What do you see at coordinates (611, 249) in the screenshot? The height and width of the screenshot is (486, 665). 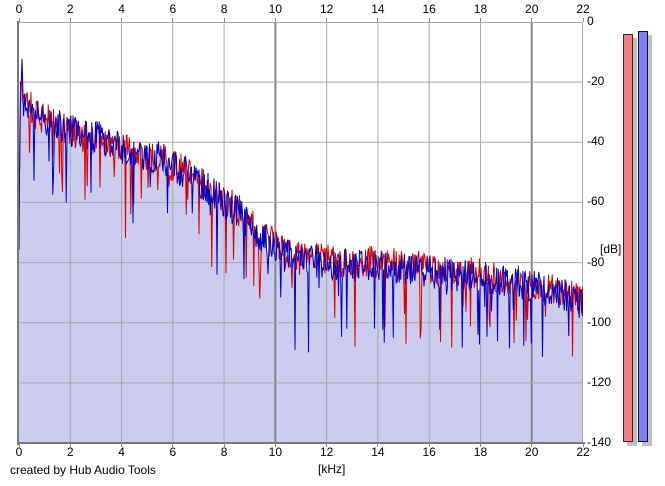 I see `y-axis-unit-label: [dB]` at bounding box center [611, 249].